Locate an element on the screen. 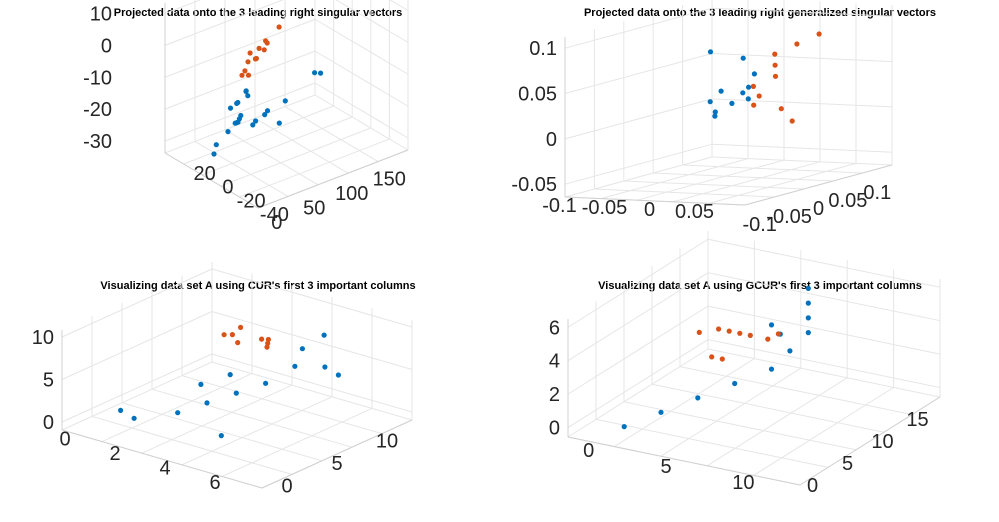 The width and height of the screenshot is (999, 522). panel-3-x-tick: 10 is located at coordinates (387, 441).